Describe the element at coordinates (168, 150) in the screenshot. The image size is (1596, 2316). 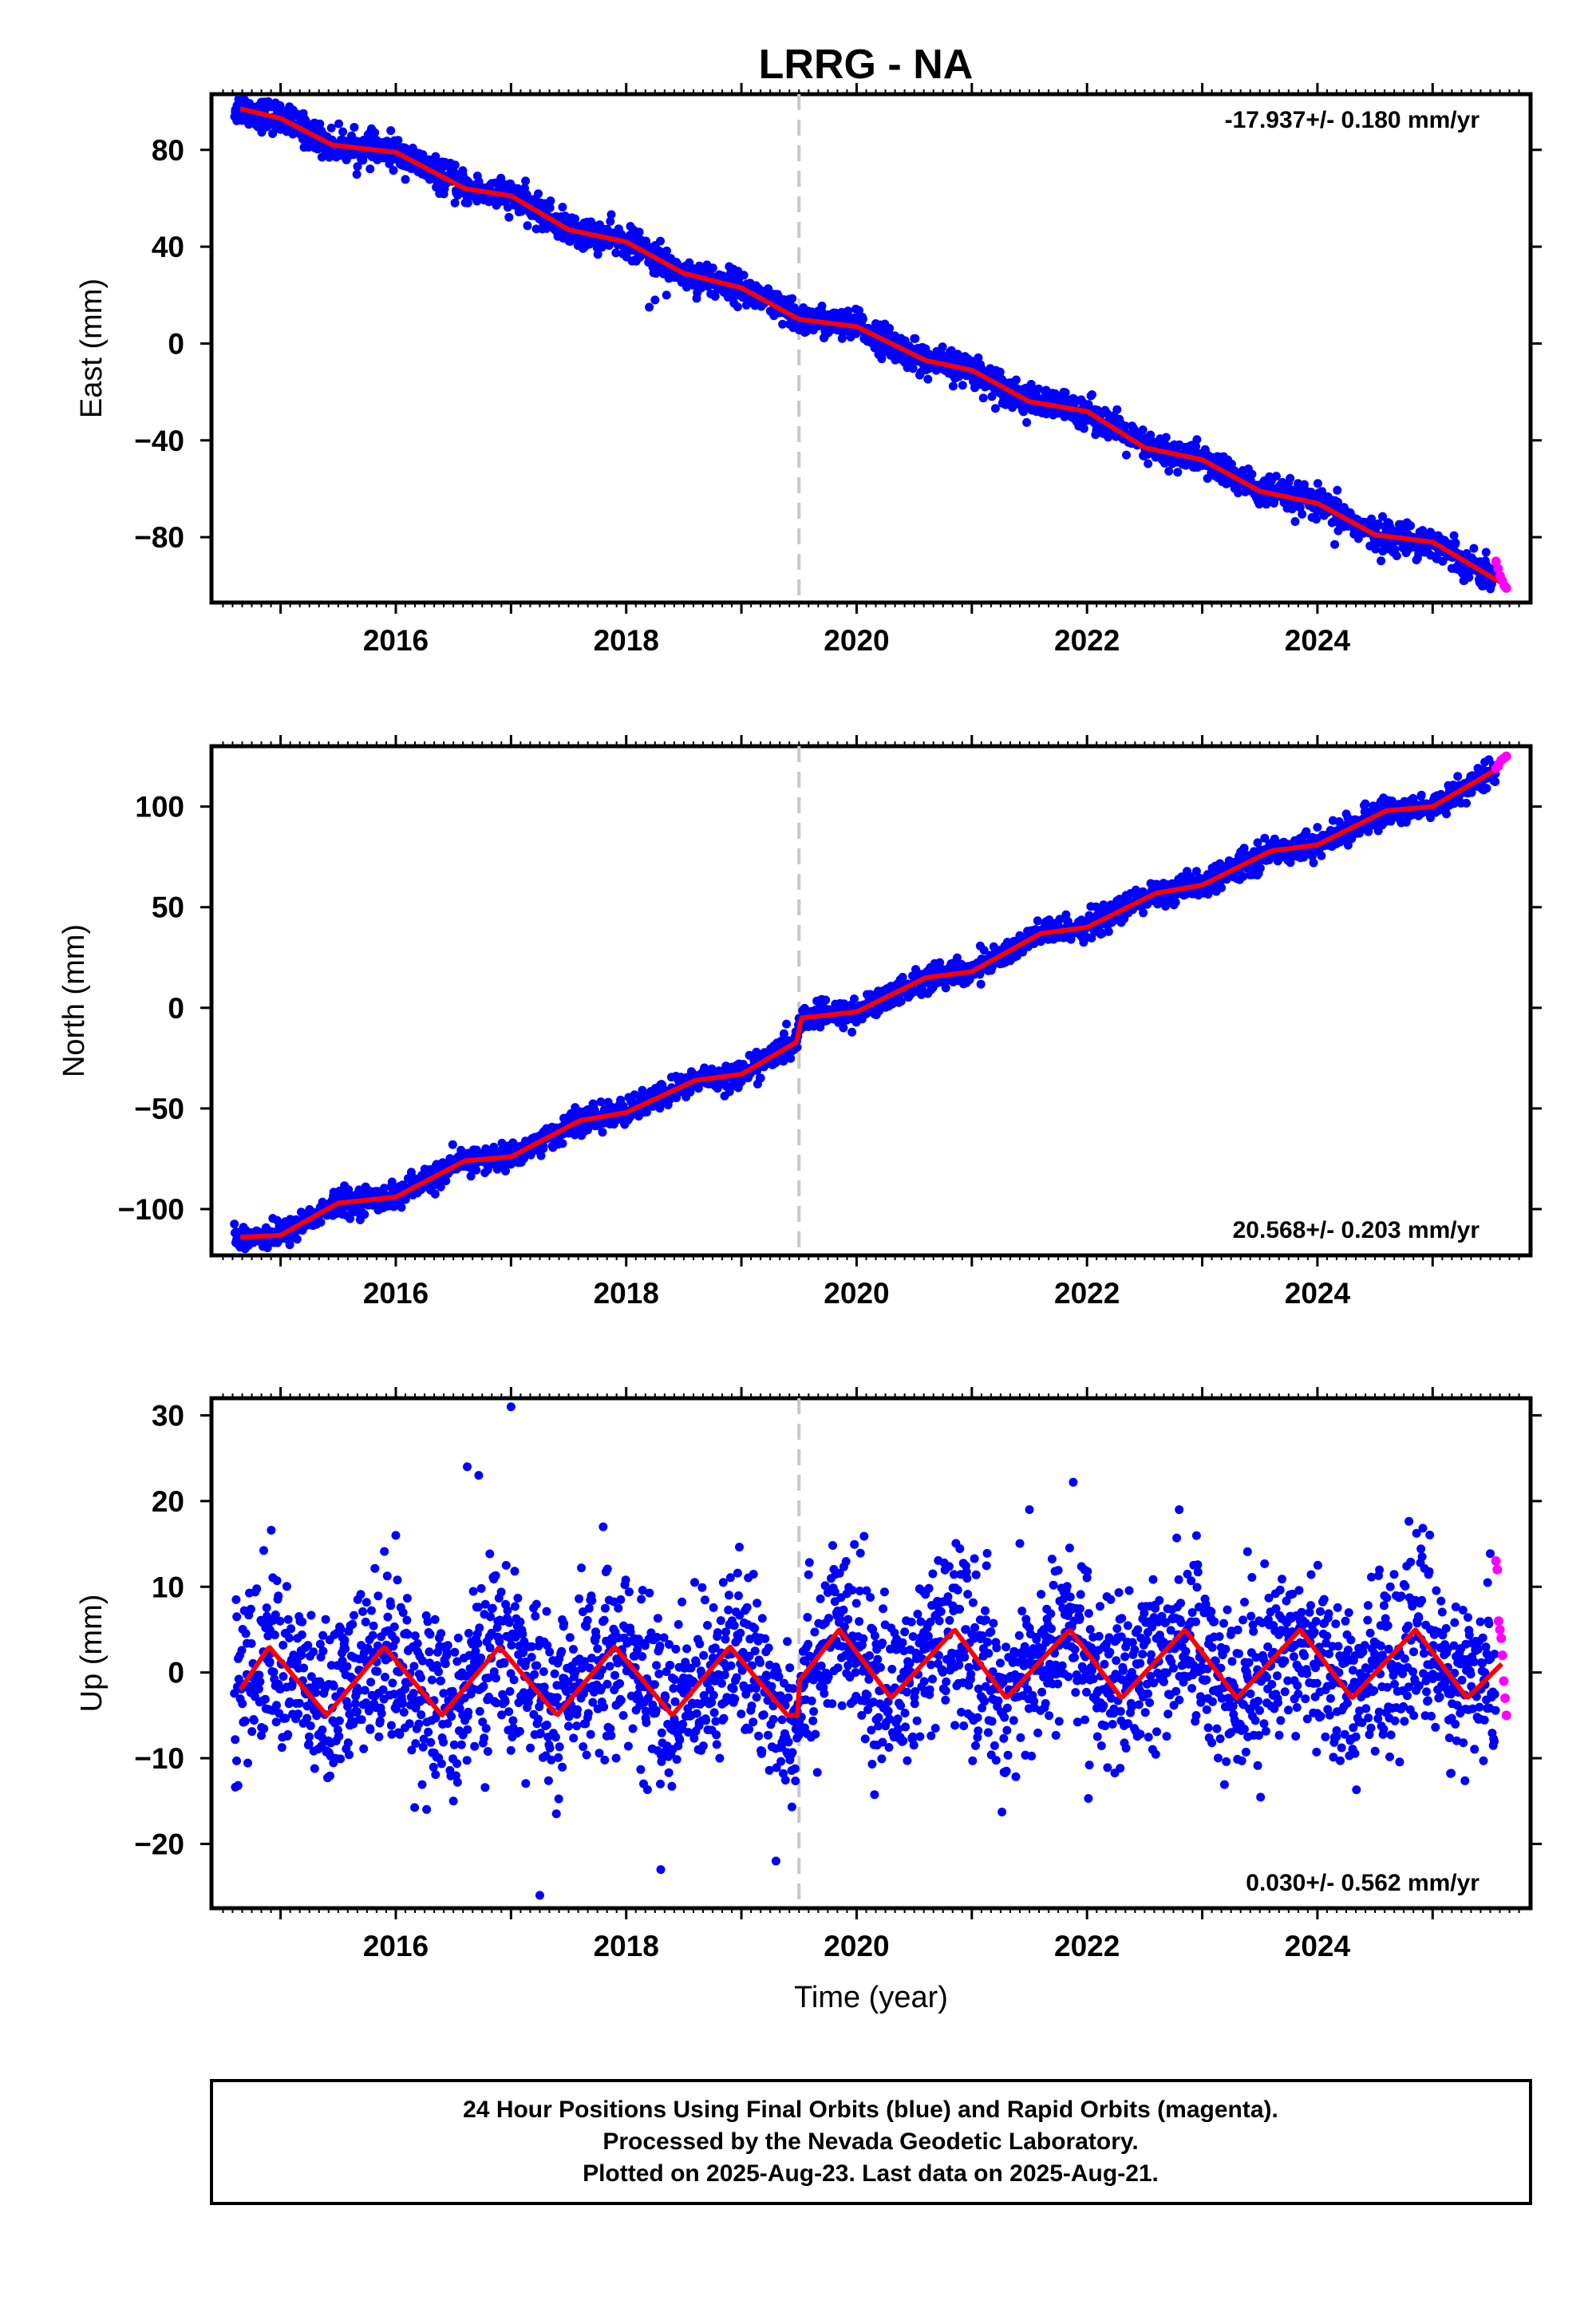
I see `y-tick-label: 80` at that location.